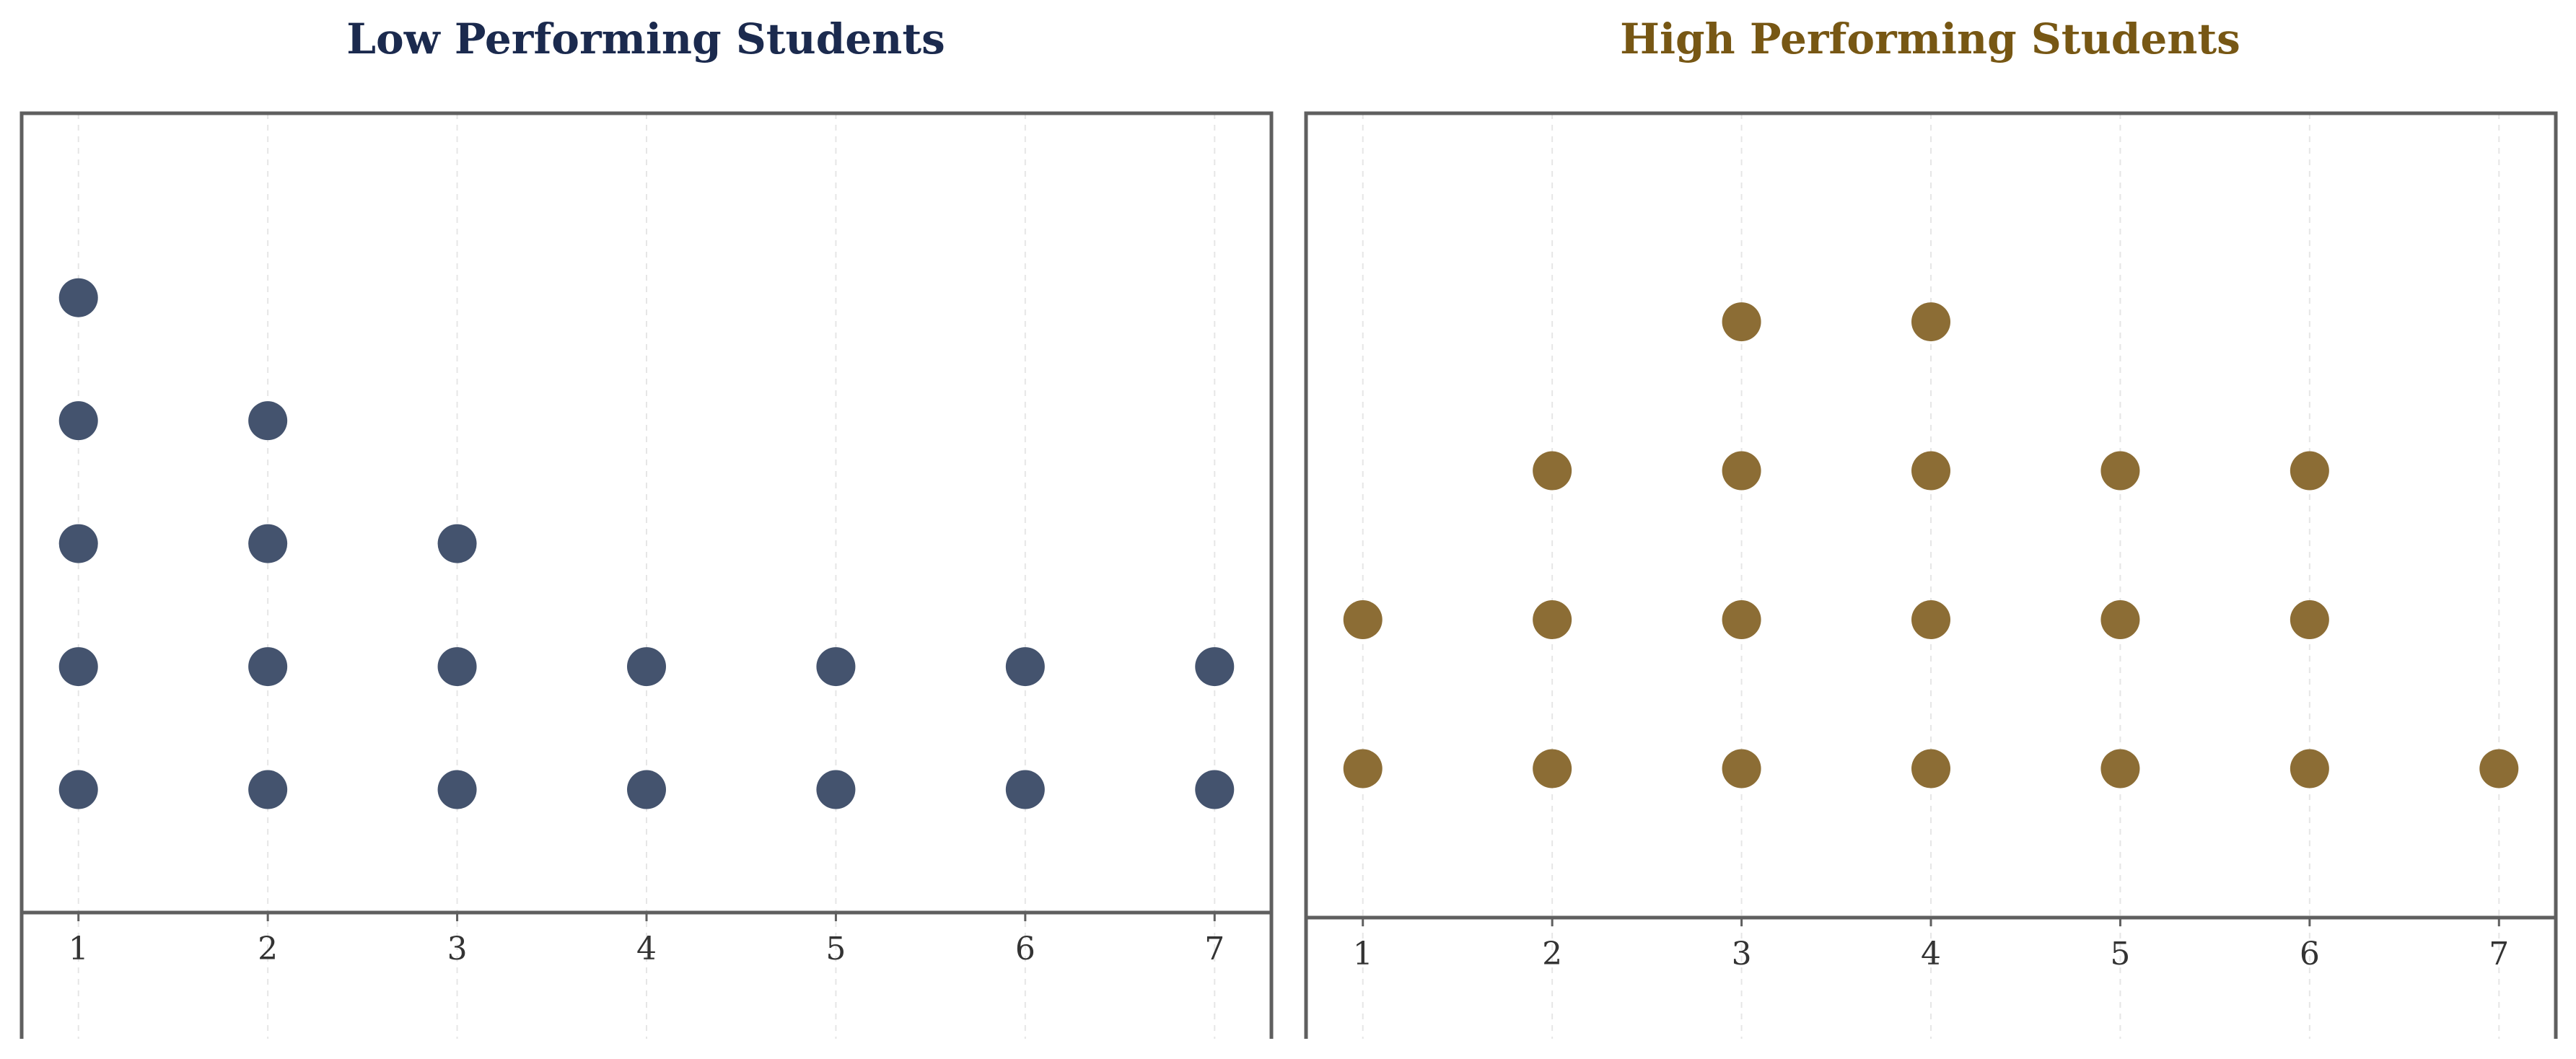  I want to click on x-tick-label-low-7: 7, so click(1214, 949).